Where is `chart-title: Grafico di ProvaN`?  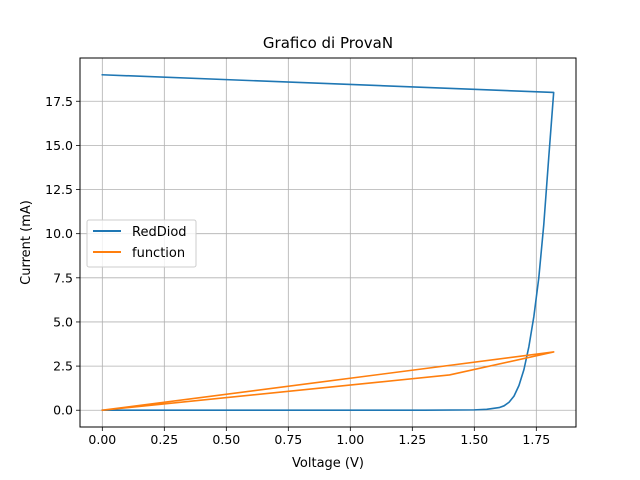 chart-title: Grafico di ProvaN is located at coordinates (328, 43).